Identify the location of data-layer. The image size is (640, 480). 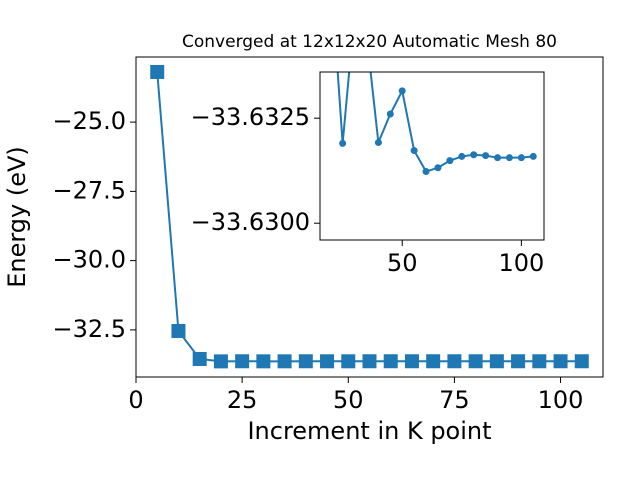
(436, 93).